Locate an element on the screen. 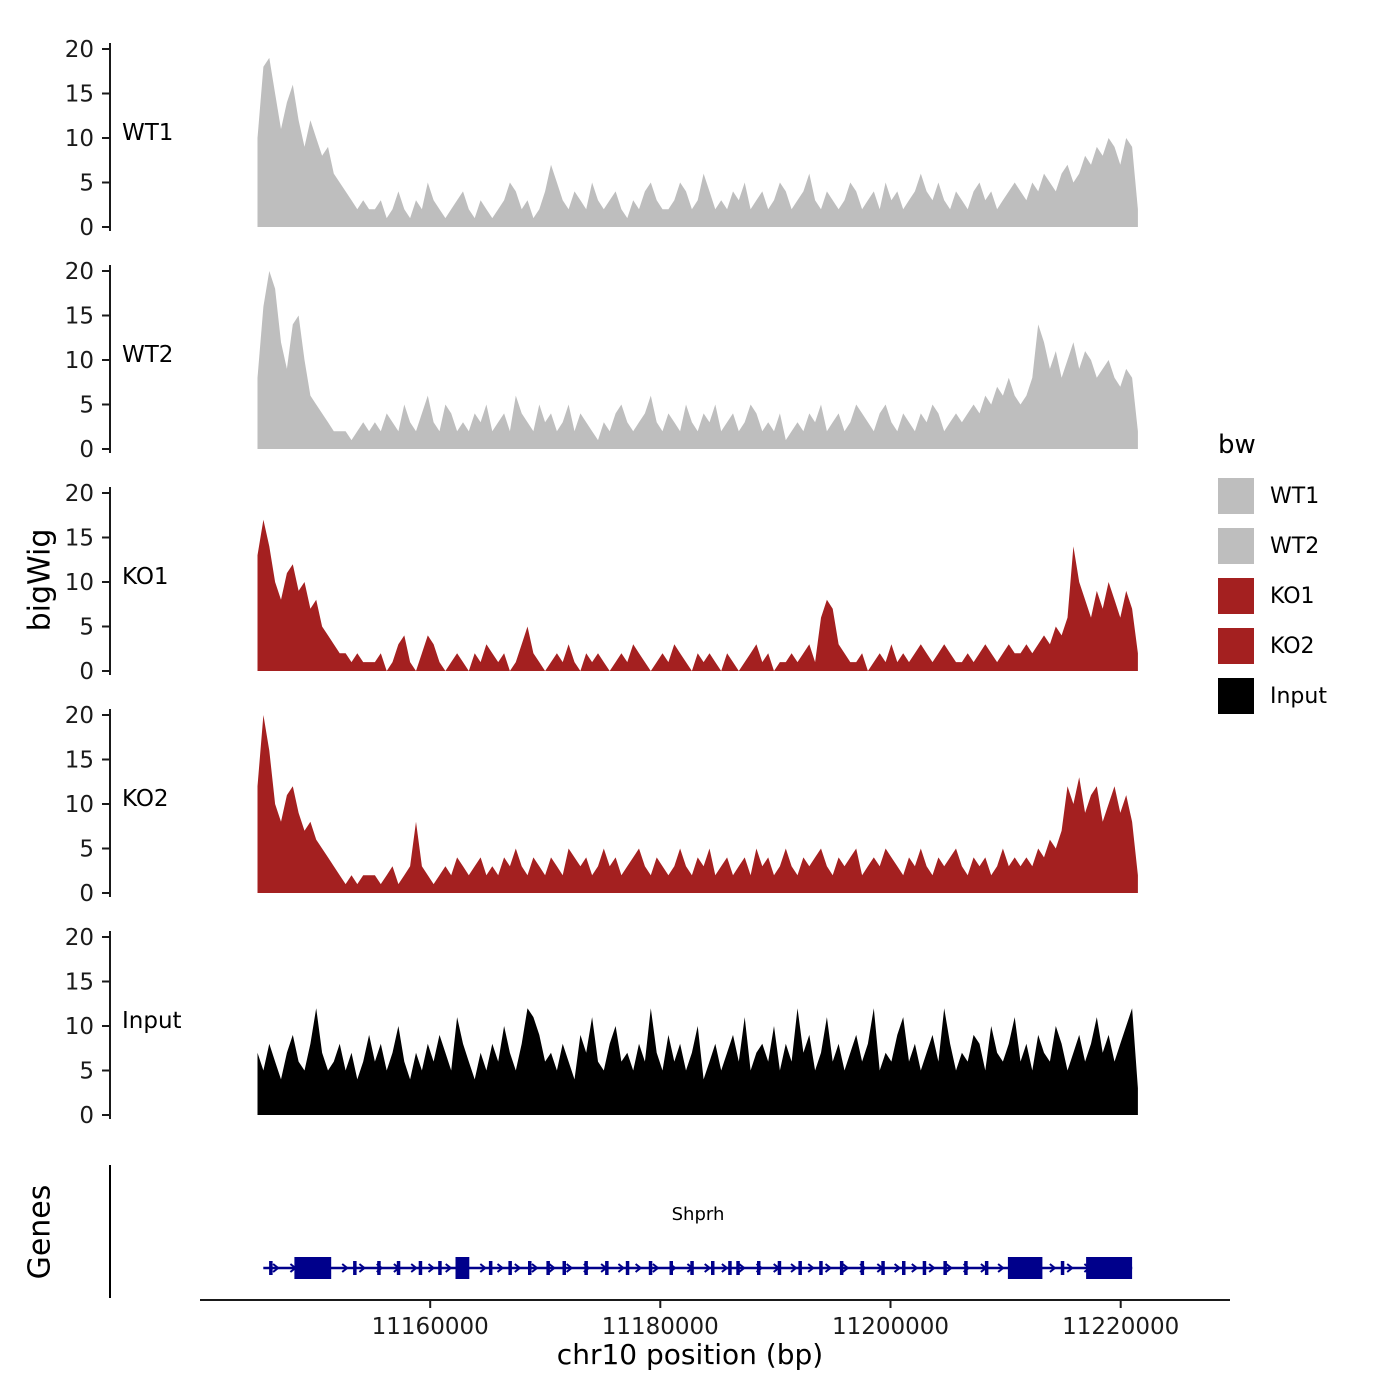 This screenshot has height=1400, width=1400. track-label-ko2: KO2 is located at coordinates (145, 799).